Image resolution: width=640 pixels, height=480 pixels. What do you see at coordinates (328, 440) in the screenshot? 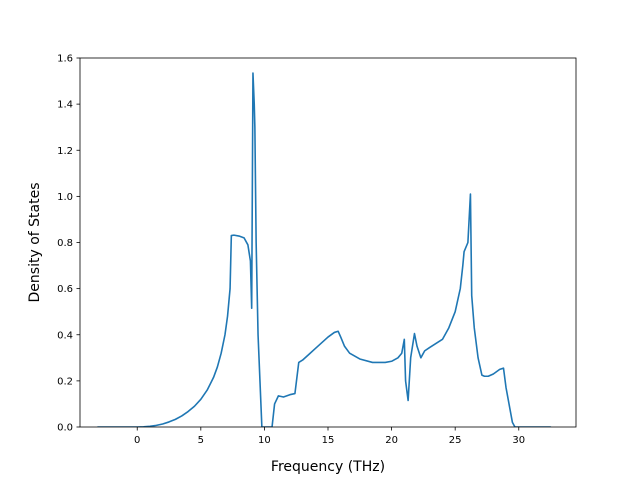
I see `x-tick-label: 15` at bounding box center [328, 440].